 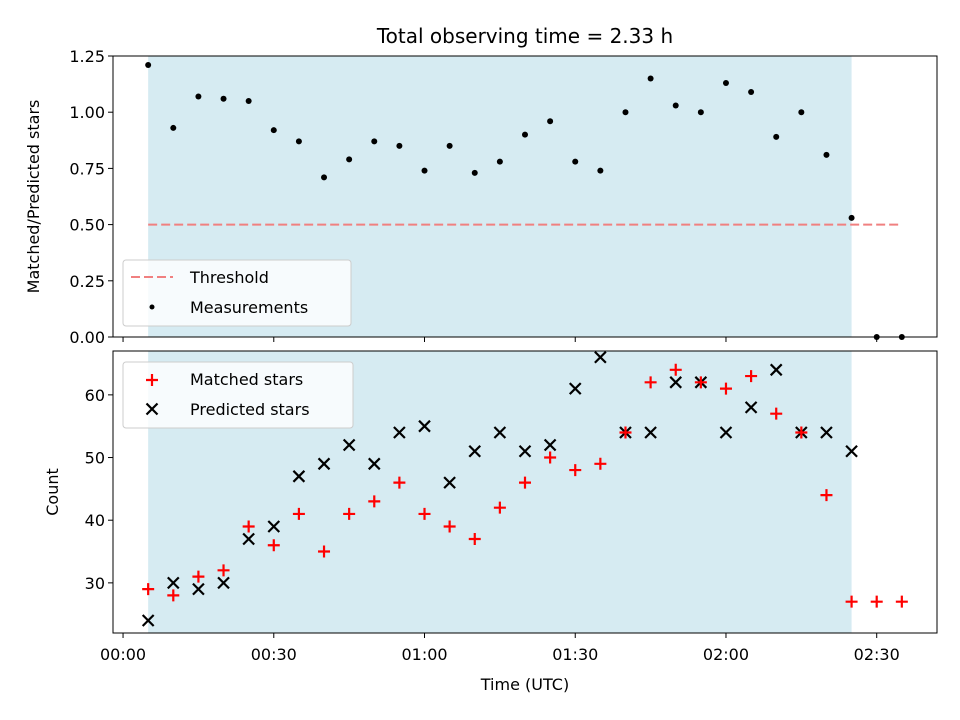 What do you see at coordinates (500, 339) in the screenshot?
I see `top-x-ticks` at bounding box center [500, 339].